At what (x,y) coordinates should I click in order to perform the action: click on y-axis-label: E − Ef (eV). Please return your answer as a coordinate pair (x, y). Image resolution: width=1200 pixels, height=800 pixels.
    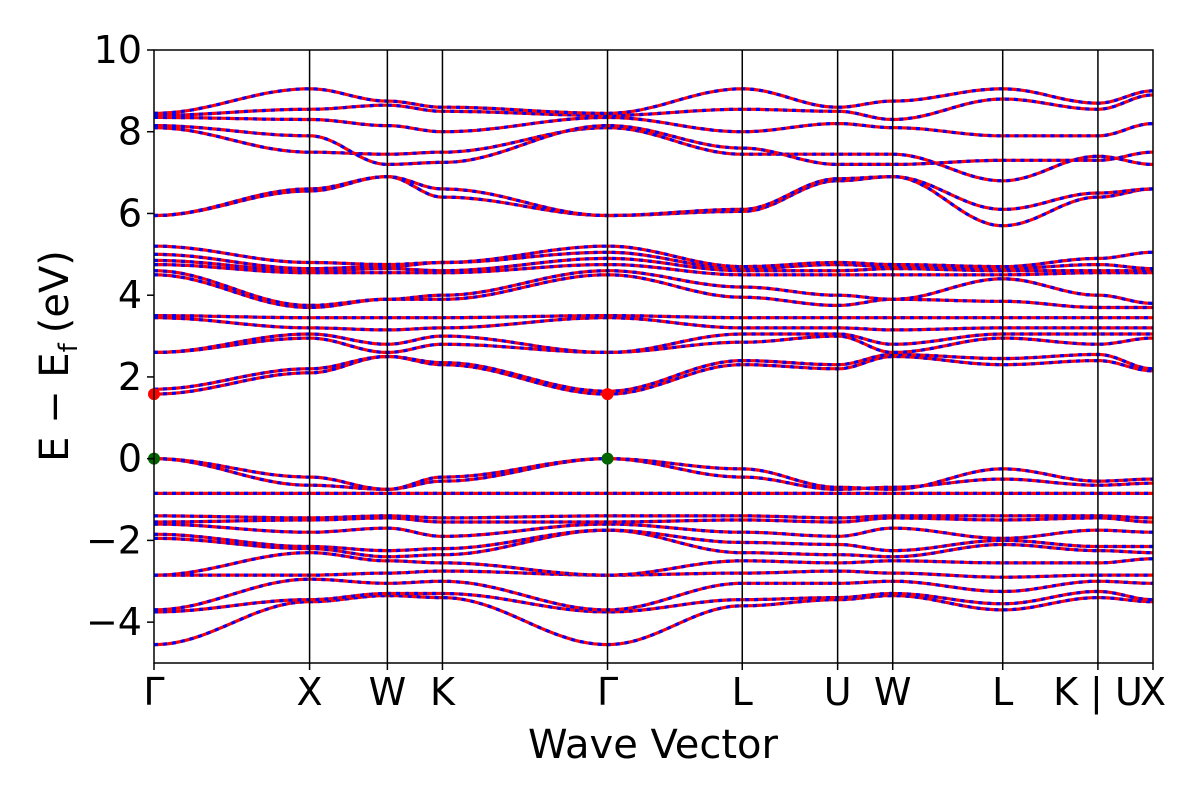
    Looking at the image, I should click on (58, 356).